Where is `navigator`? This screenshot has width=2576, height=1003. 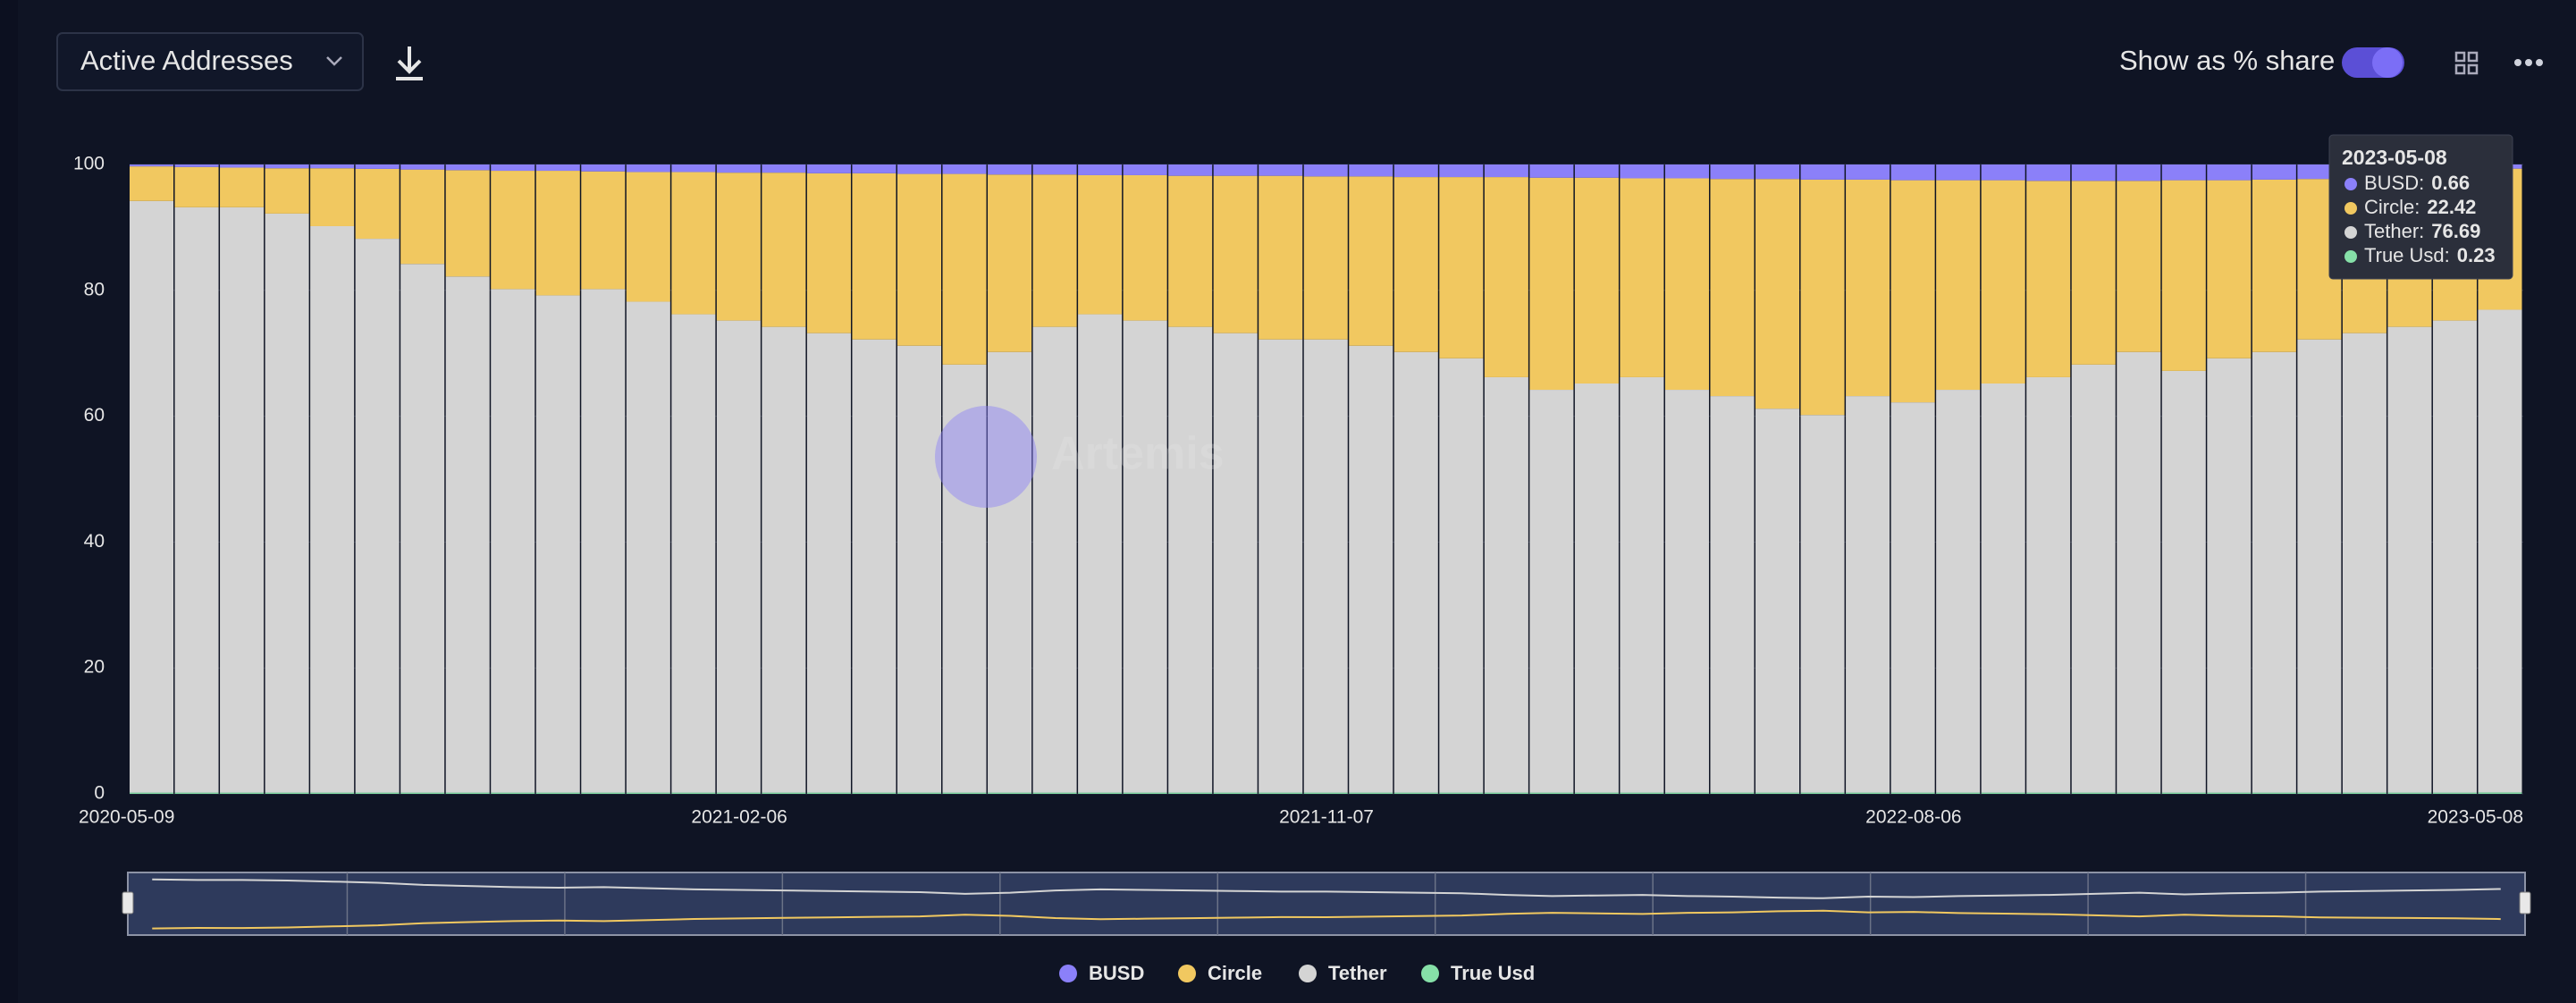 navigator is located at coordinates (1327, 904).